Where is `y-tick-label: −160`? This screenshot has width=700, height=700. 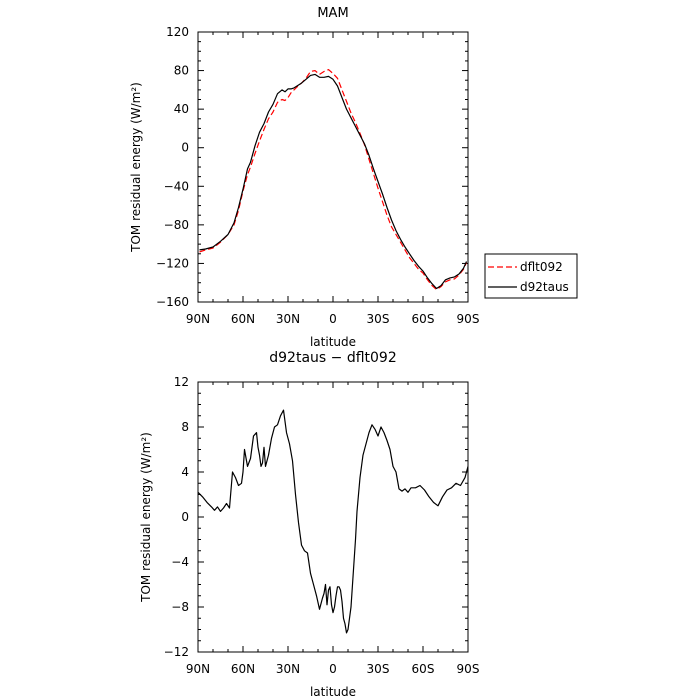 y-tick-label: −160 is located at coordinates (172, 302).